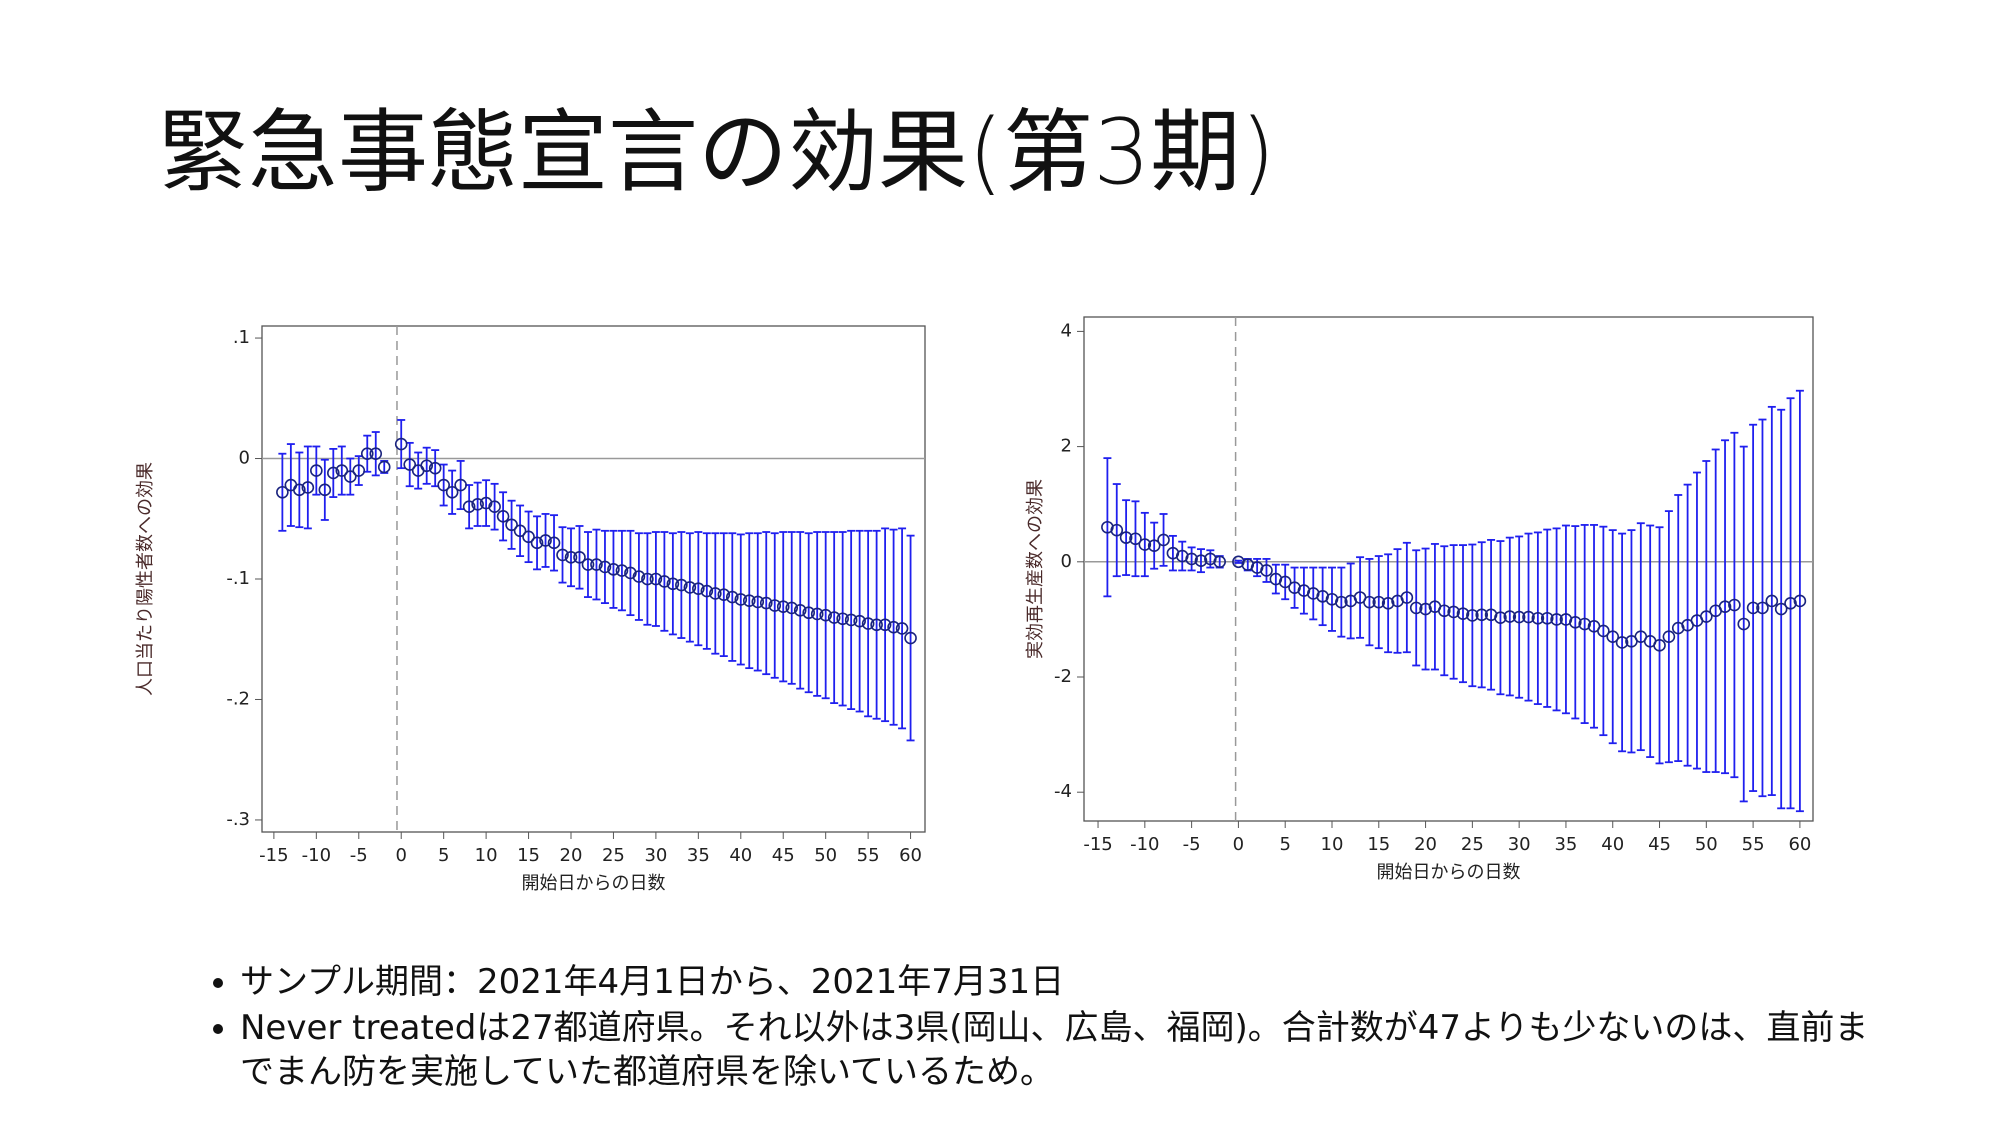  Describe the element at coordinates (528, 855) in the screenshot. I see `x-tick-label: 15` at that location.